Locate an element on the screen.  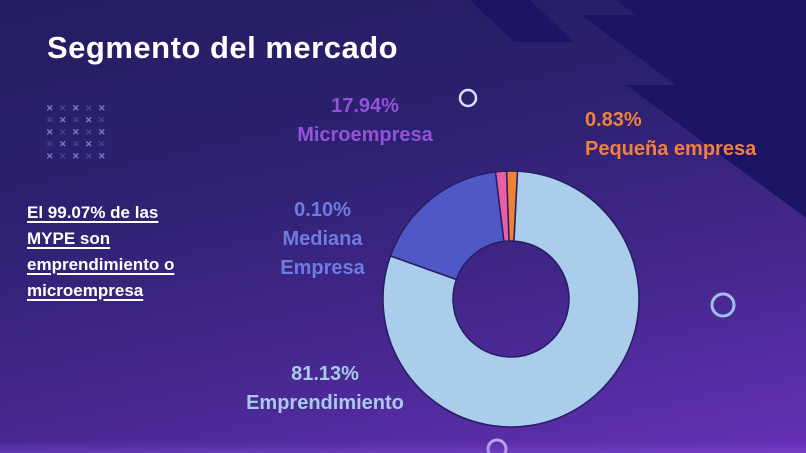
callout-line: MYPE son is located at coordinates (69, 238).